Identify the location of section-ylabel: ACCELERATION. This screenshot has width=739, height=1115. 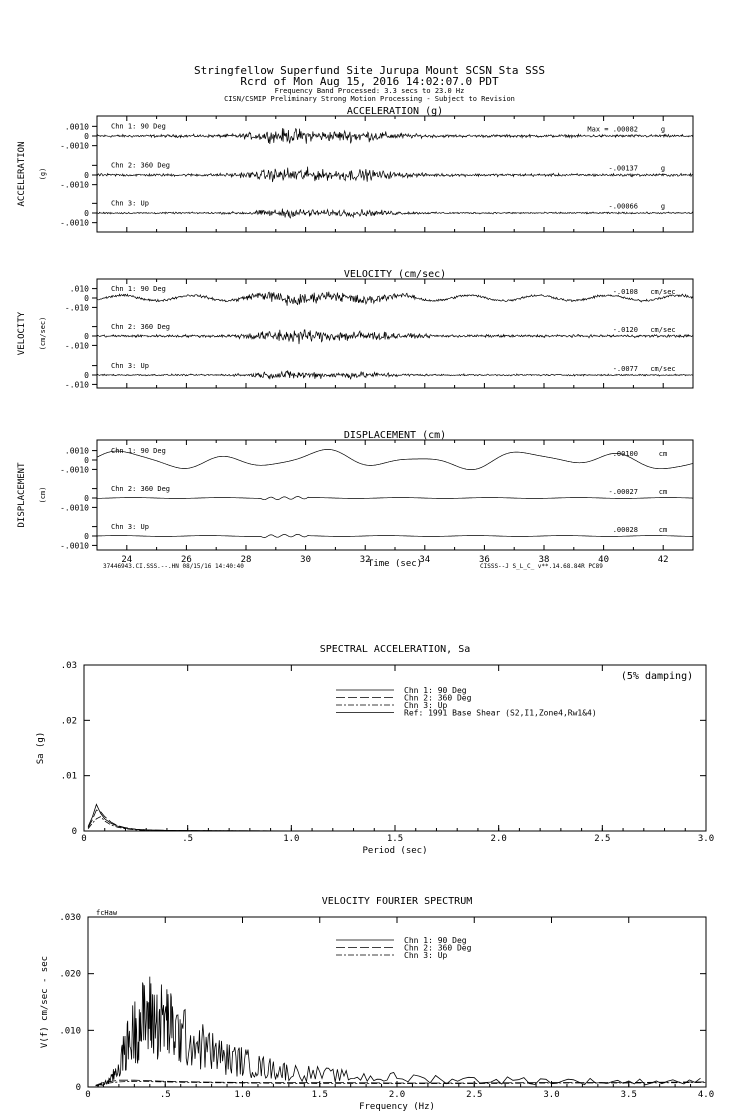
(22, 173).